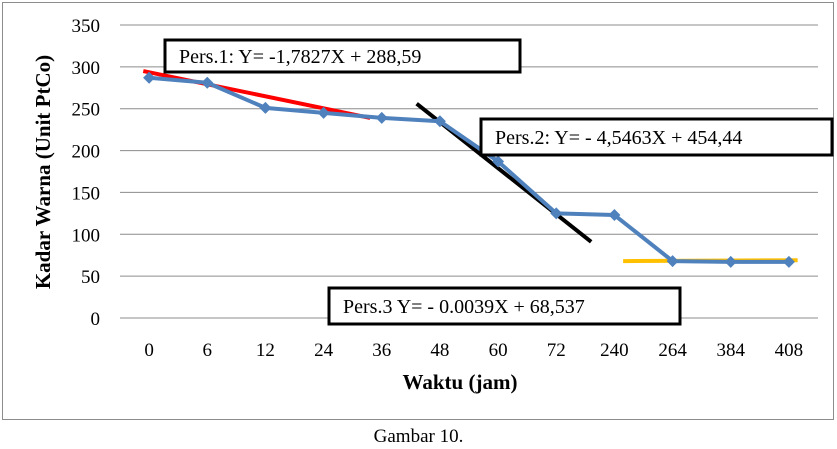 Image resolution: width=837 pixels, height=449 pixels. Describe the element at coordinates (464, 307) in the screenshot. I see `equation-label: Pers.3 Y= - 0.0039X + 68,537` at that location.